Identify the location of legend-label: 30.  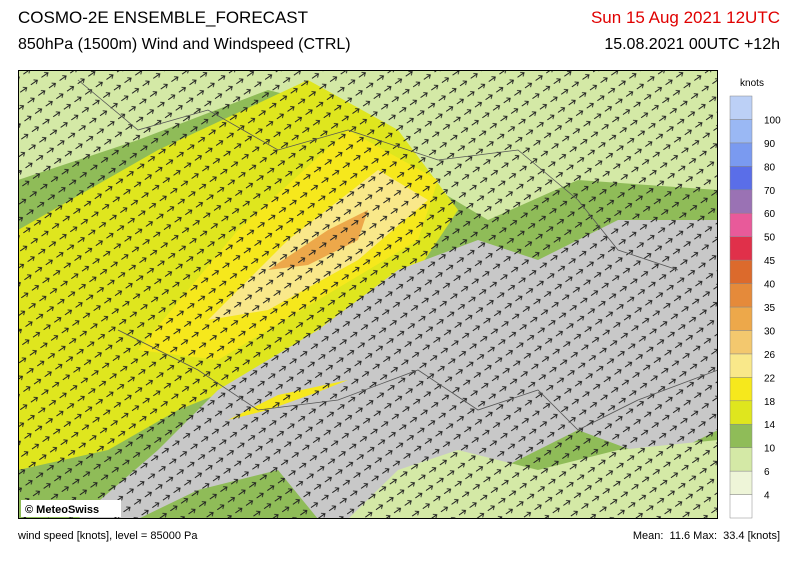
(770, 331).